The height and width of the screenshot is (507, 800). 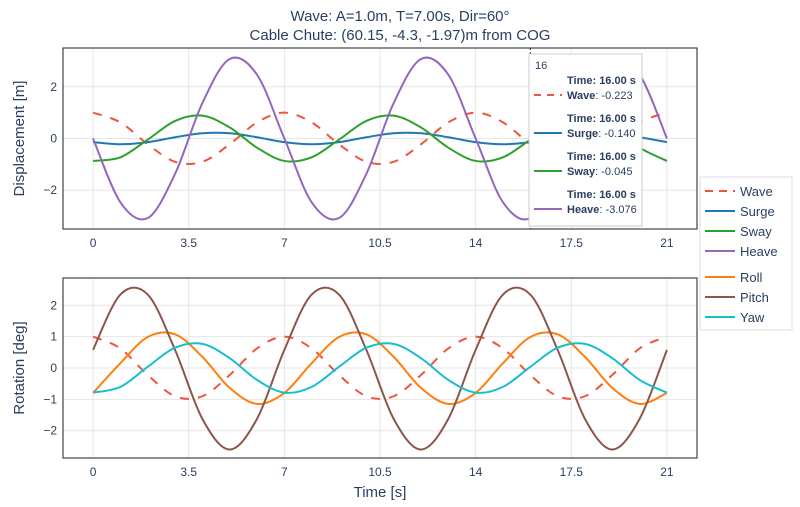 I want to click on y-axis-title: Displacement [m], so click(x=19, y=139).